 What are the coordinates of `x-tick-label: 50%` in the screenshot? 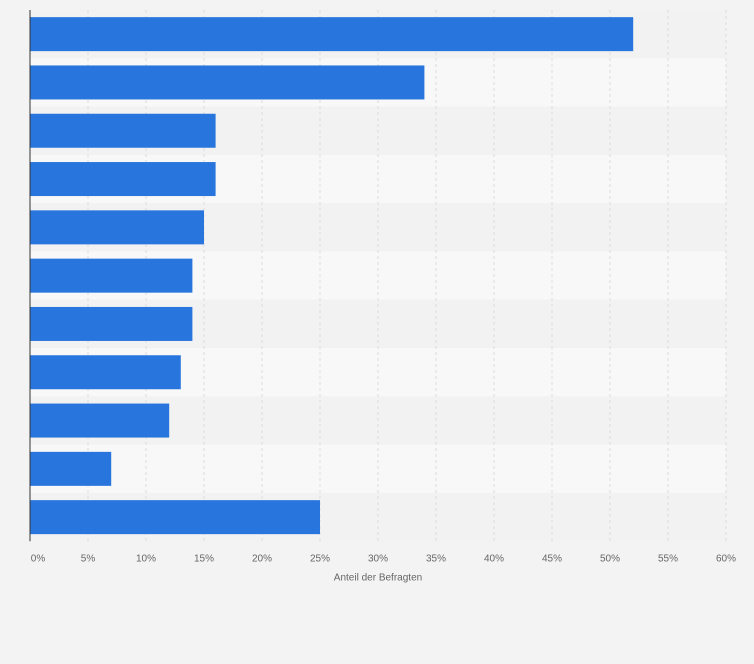 It's located at (610, 558).